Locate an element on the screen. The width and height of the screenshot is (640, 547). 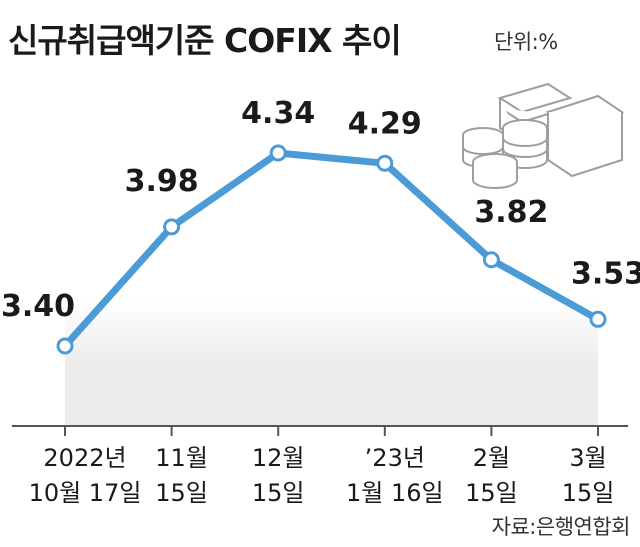
x-tick-label: 12월 is located at coordinates (278, 458).